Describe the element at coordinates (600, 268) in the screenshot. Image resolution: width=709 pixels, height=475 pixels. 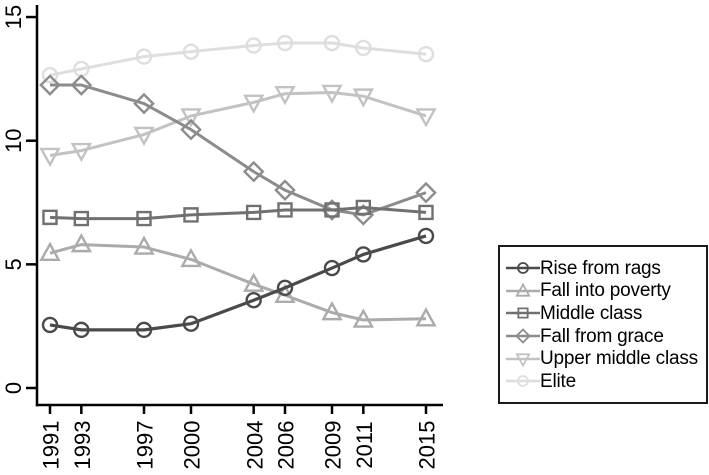
I see `legend-label: Rise from rags` at that location.